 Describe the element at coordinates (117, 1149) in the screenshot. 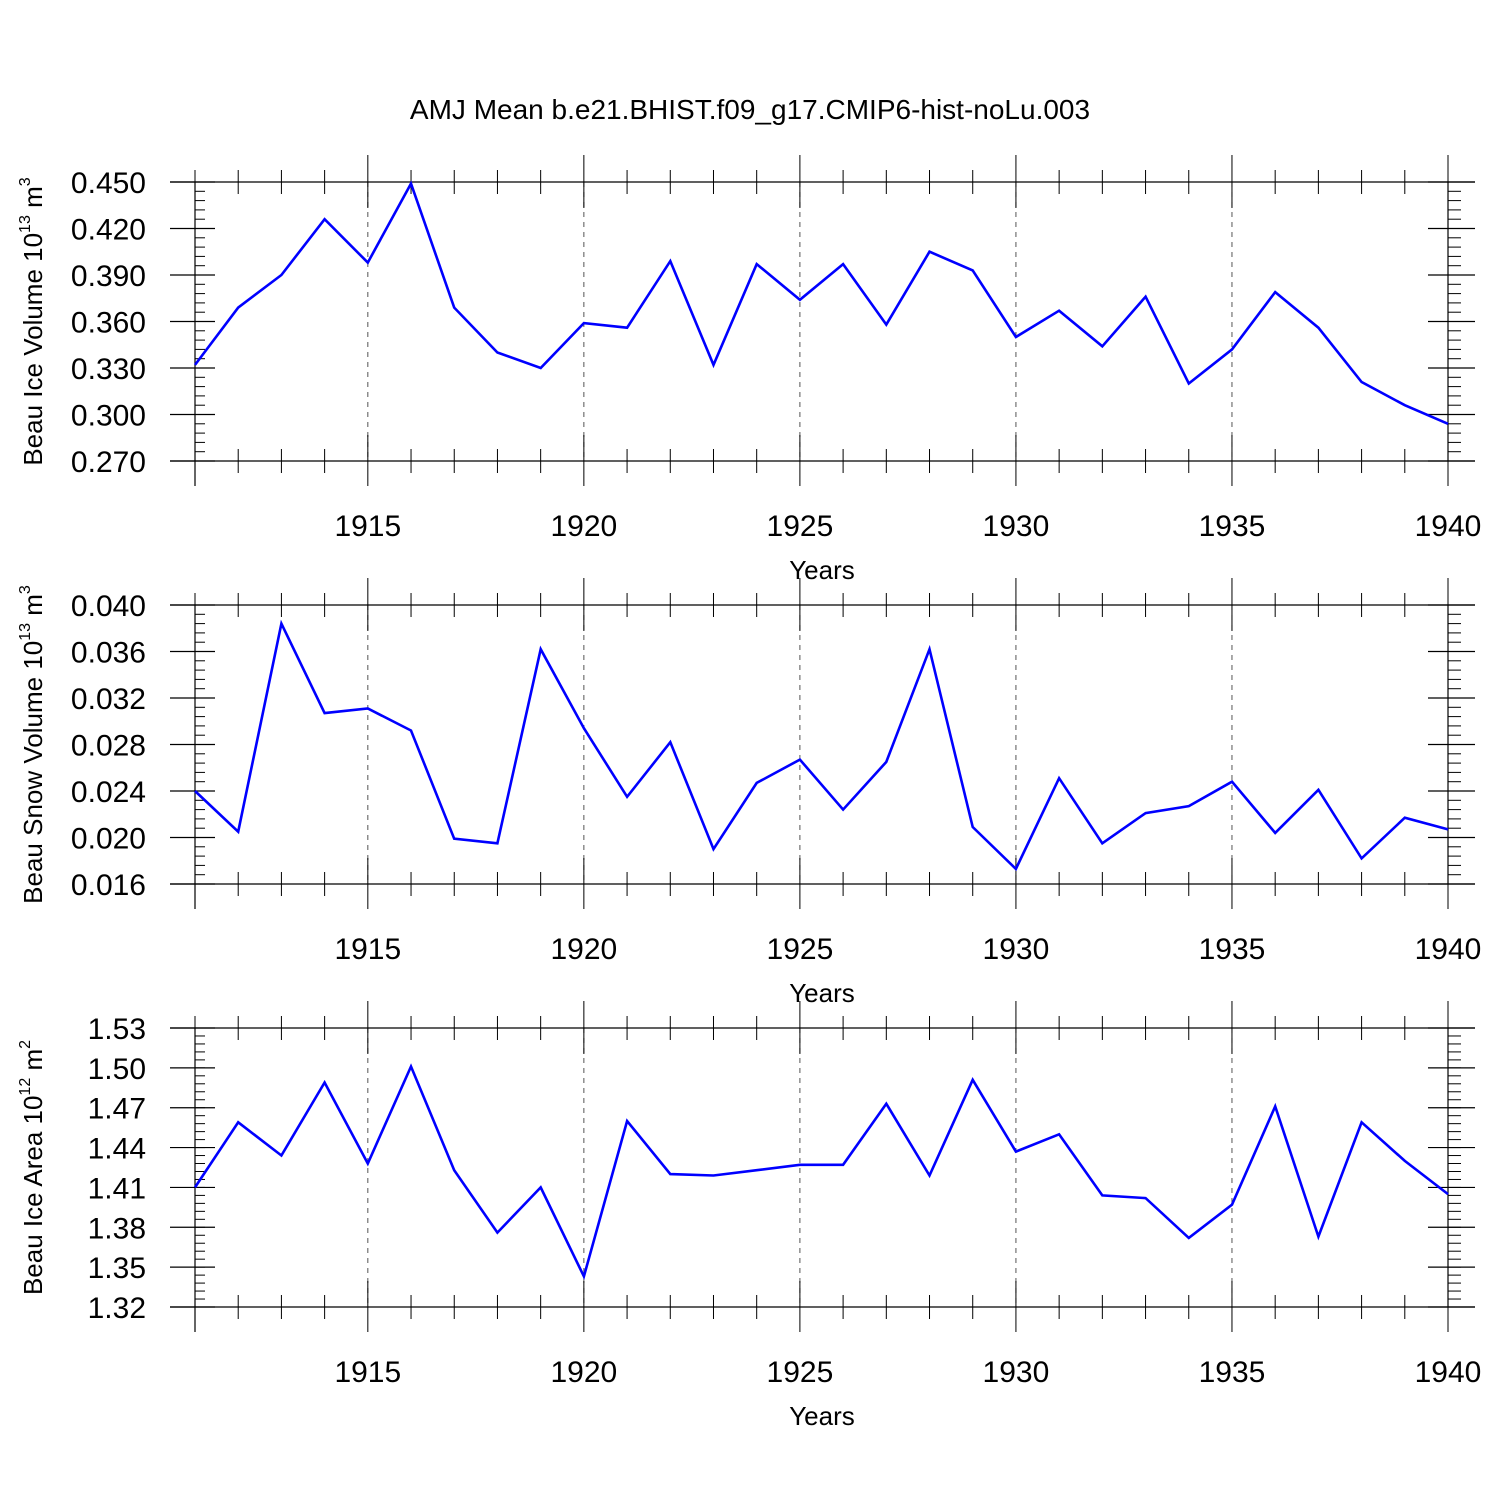

I see `y-tick-label: 1.44` at that location.